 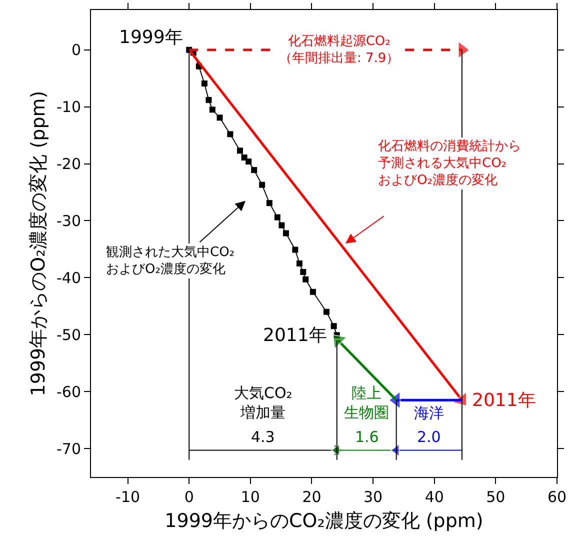 I want to click on x-tick-label: -10, so click(x=128, y=497).